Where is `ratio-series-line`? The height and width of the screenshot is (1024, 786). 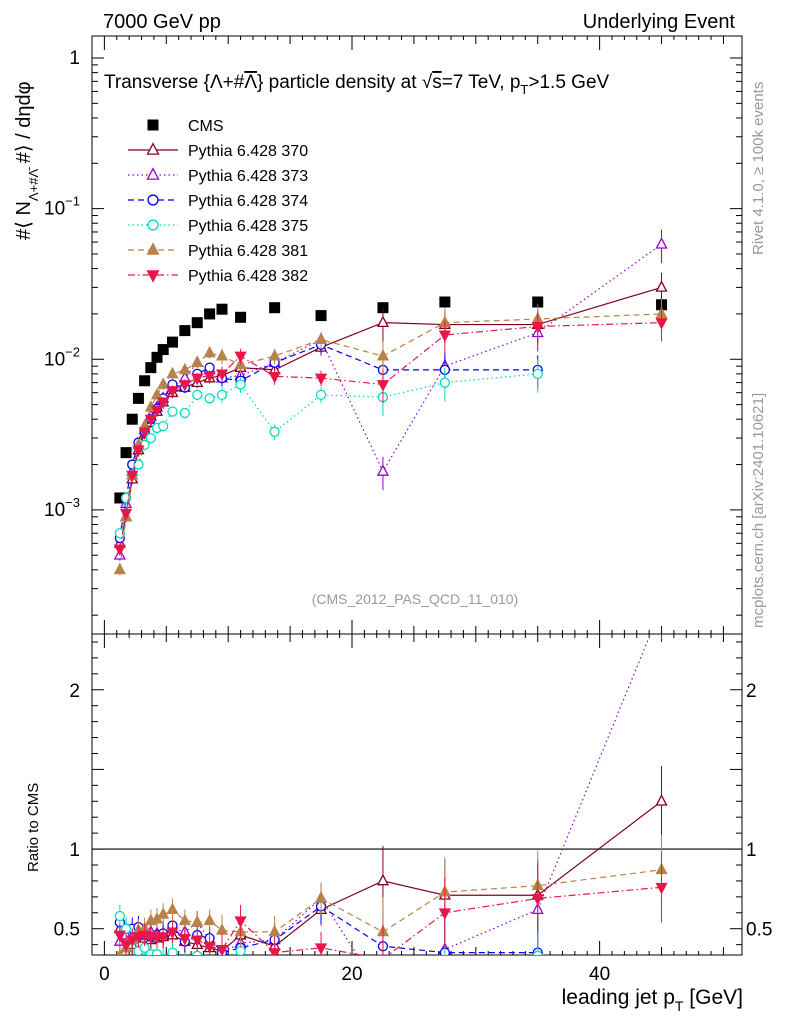
ratio-series-line is located at coordinates (390, 876).